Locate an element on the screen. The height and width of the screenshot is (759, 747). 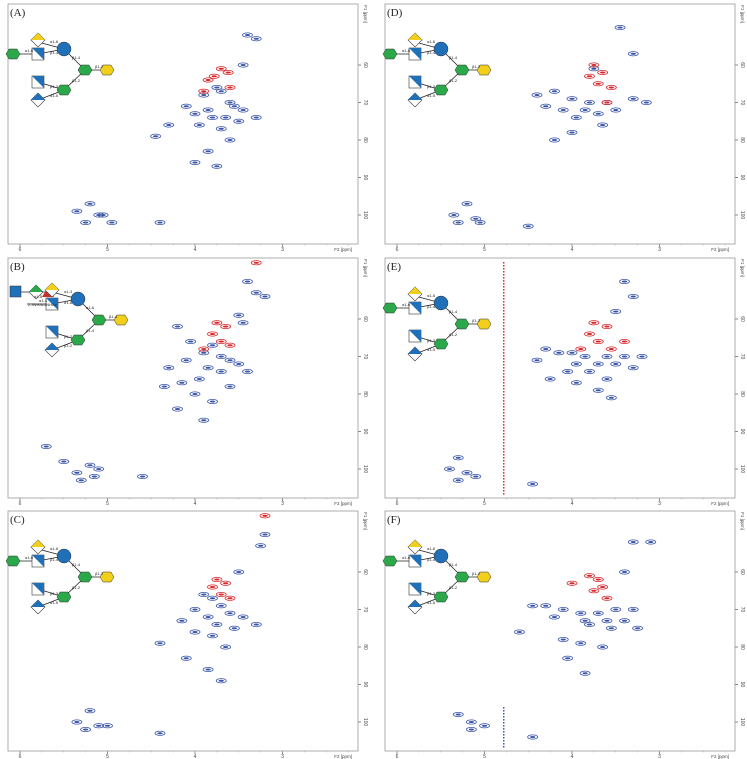
linkage-label: α1-6 is located at coordinates (68, 302).